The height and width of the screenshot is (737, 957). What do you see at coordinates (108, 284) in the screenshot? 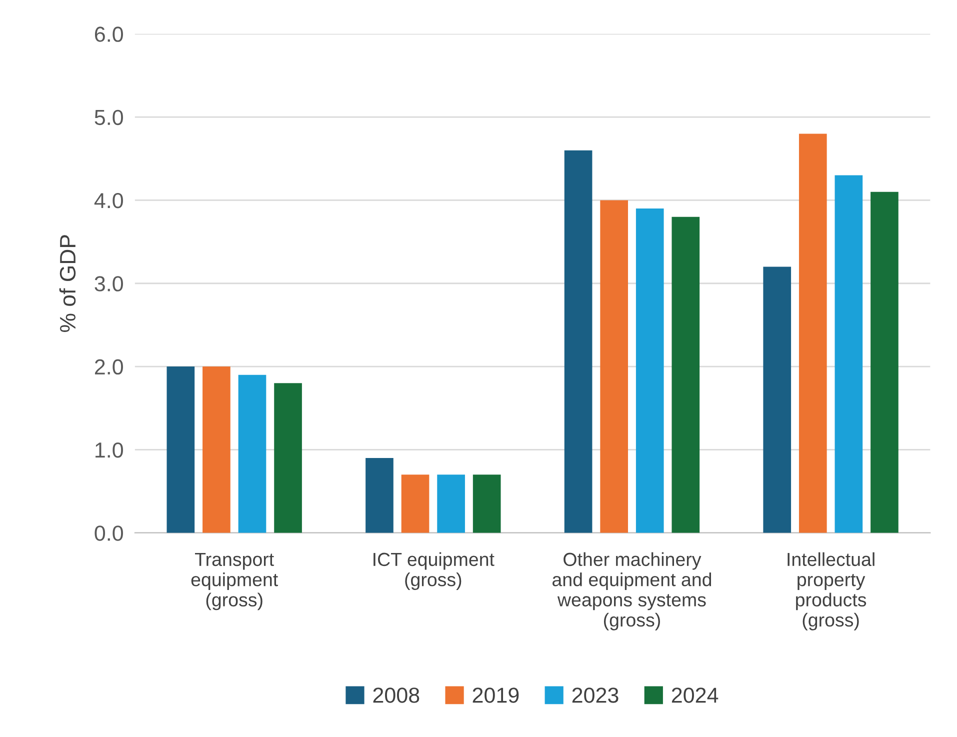
I see `y-tick-label: 3.0` at bounding box center [108, 284].